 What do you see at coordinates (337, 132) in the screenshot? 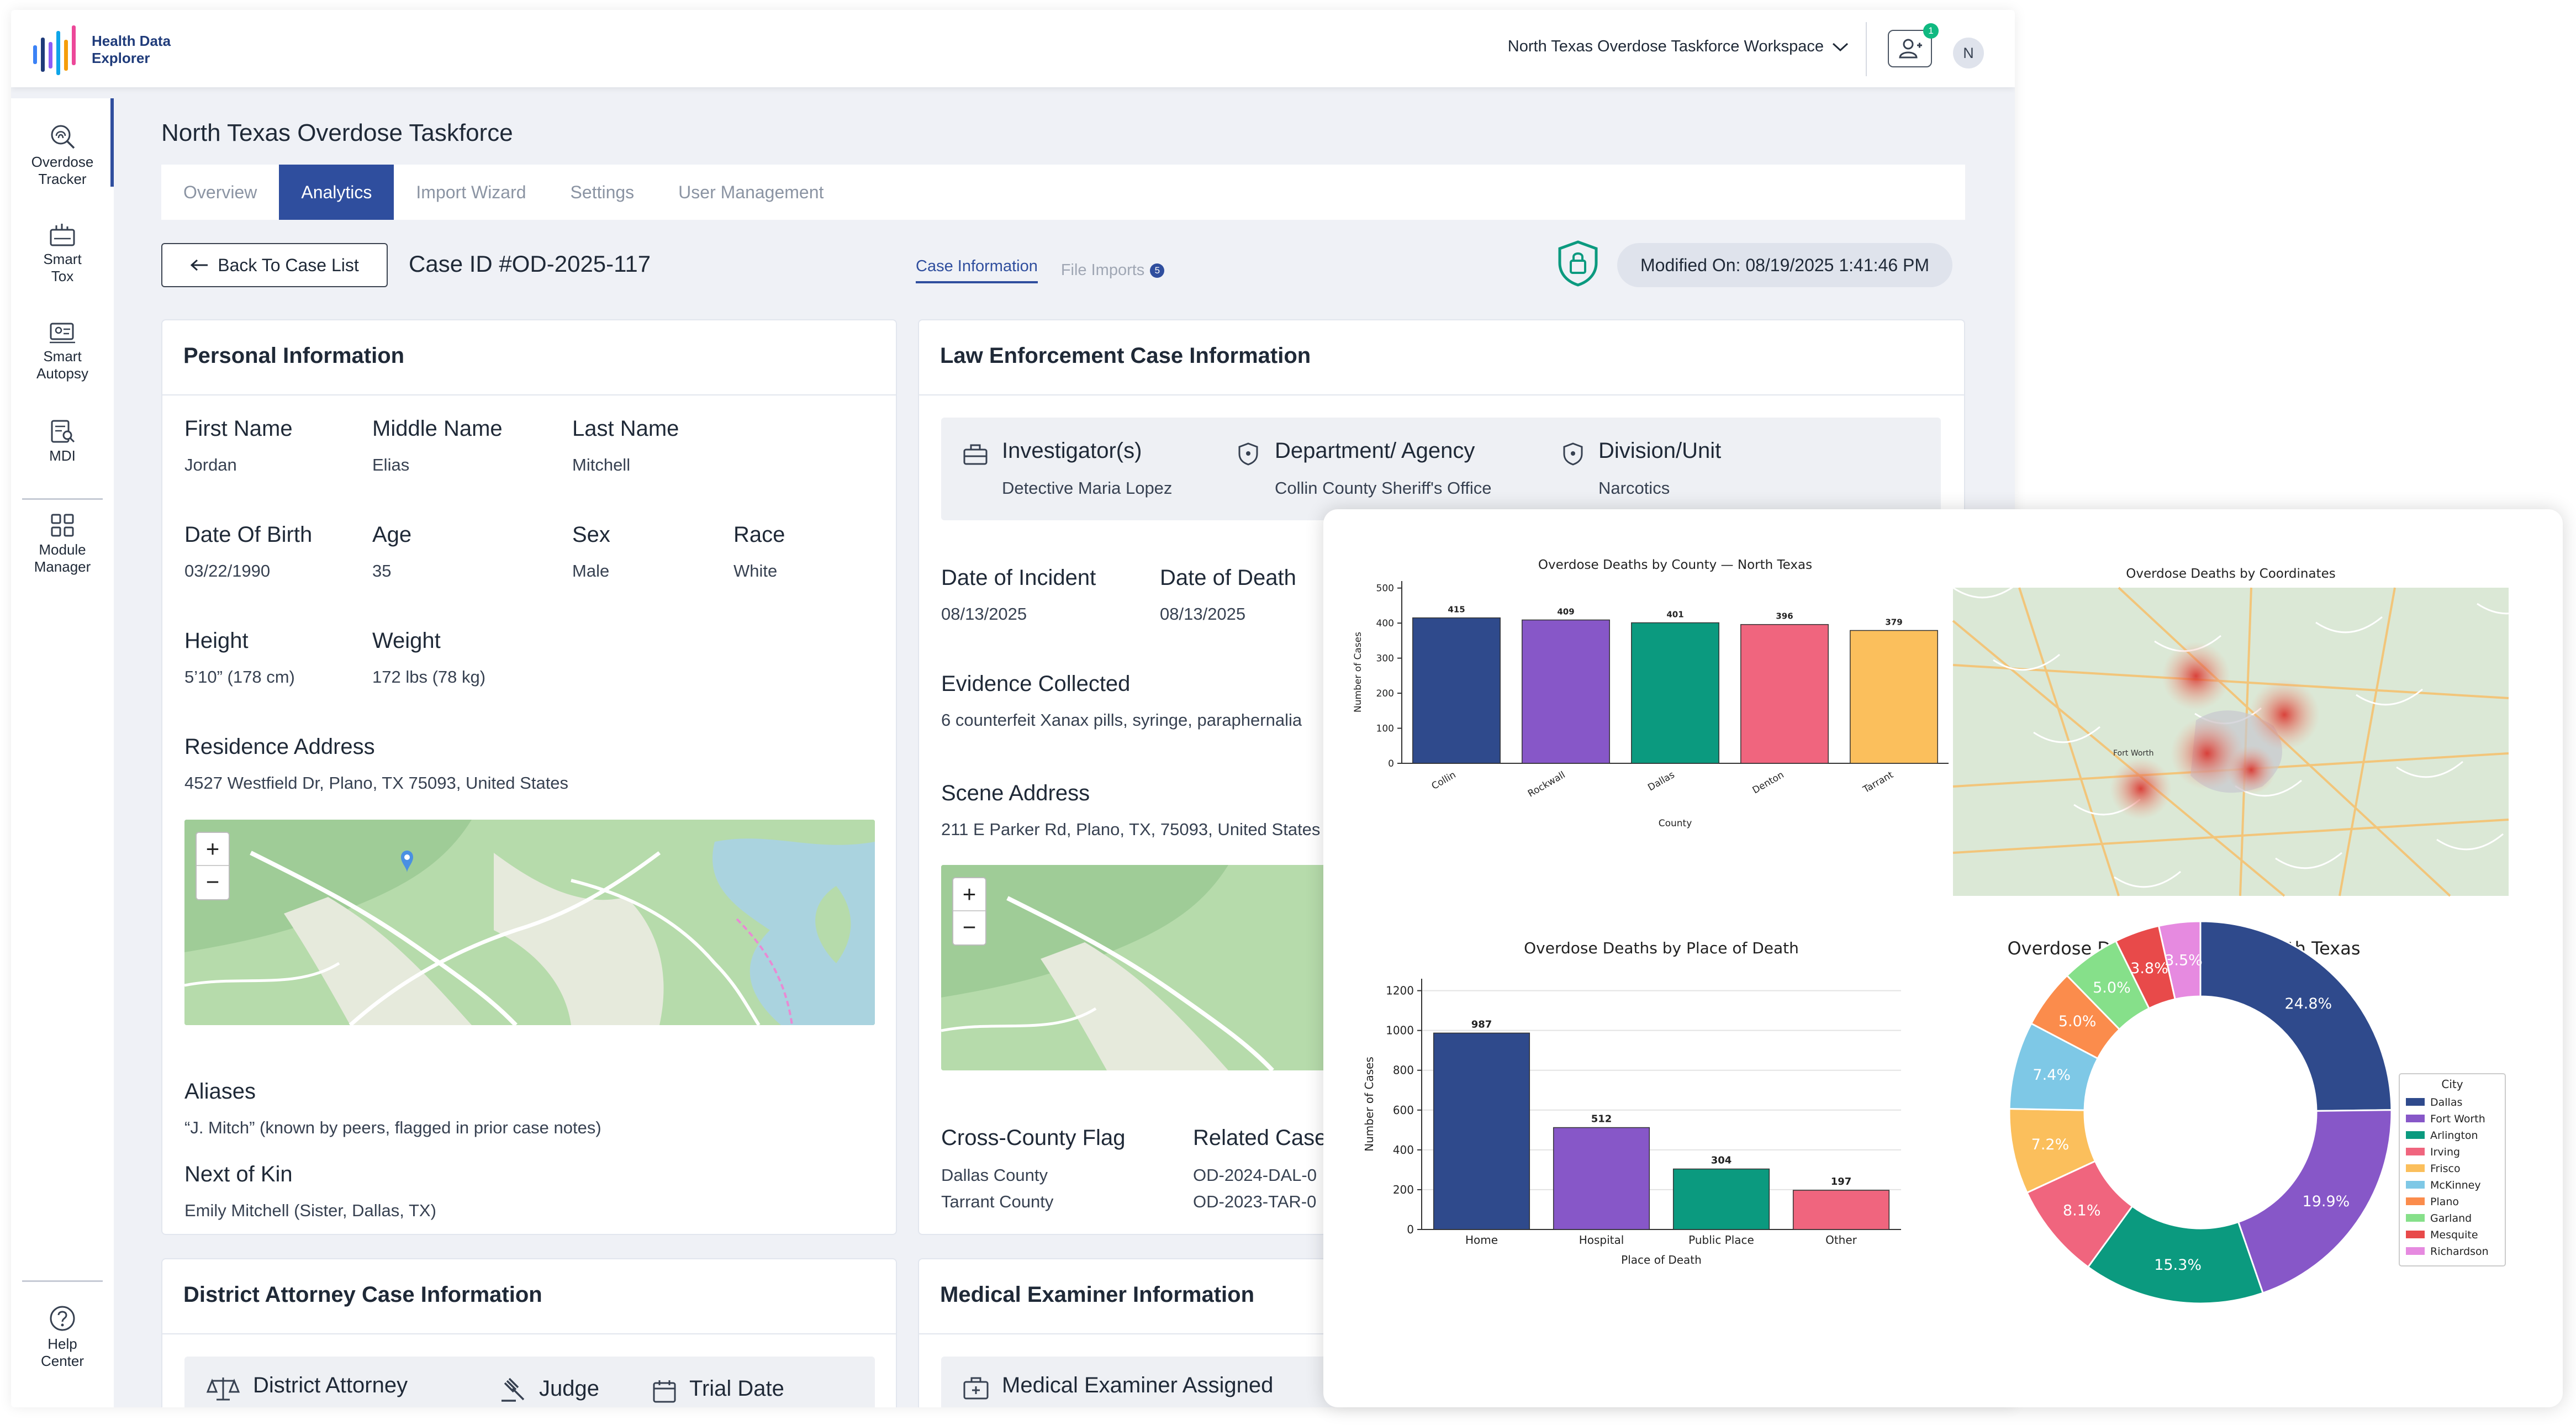
I see `page-title: North Texas Overdose Taskforce` at bounding box center [337, 132].